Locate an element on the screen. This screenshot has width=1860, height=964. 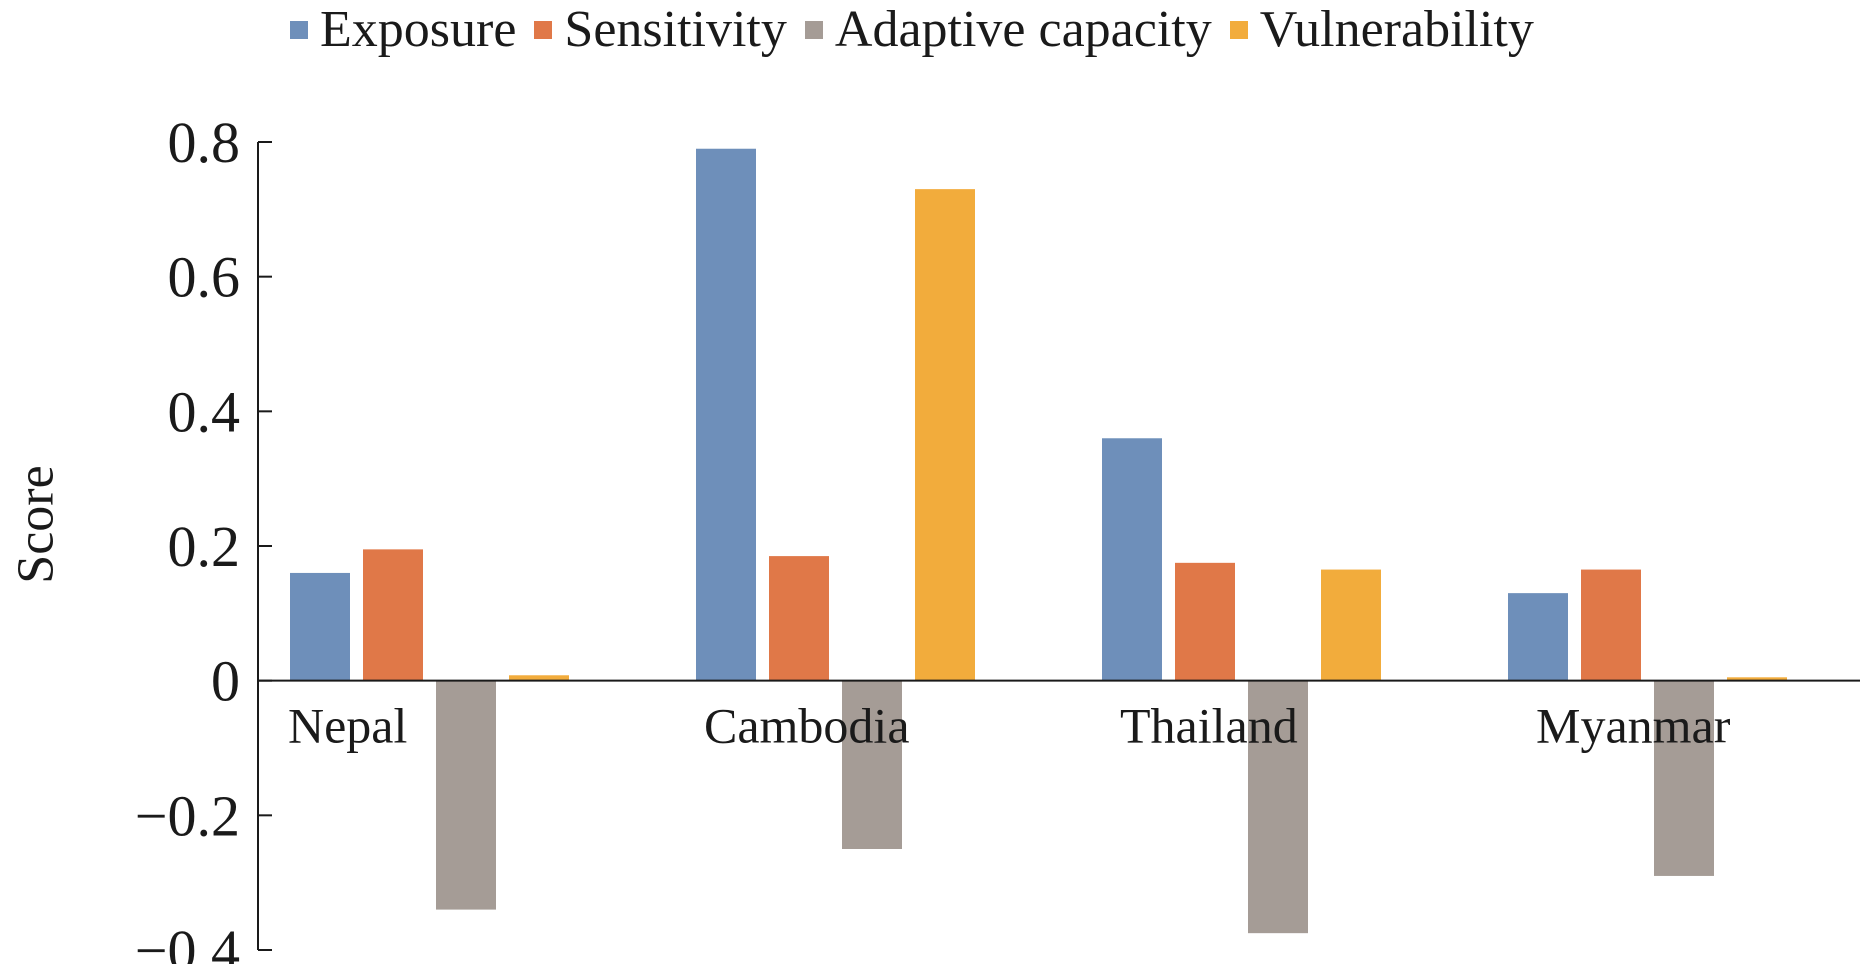
bar-myanmar-sensitivity is located at coordinates (1611, 625).